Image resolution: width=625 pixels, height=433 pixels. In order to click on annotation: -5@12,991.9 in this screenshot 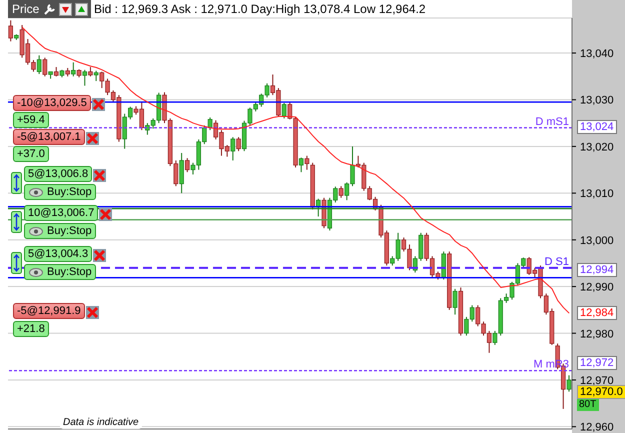, I will do `click(49, 311)`.